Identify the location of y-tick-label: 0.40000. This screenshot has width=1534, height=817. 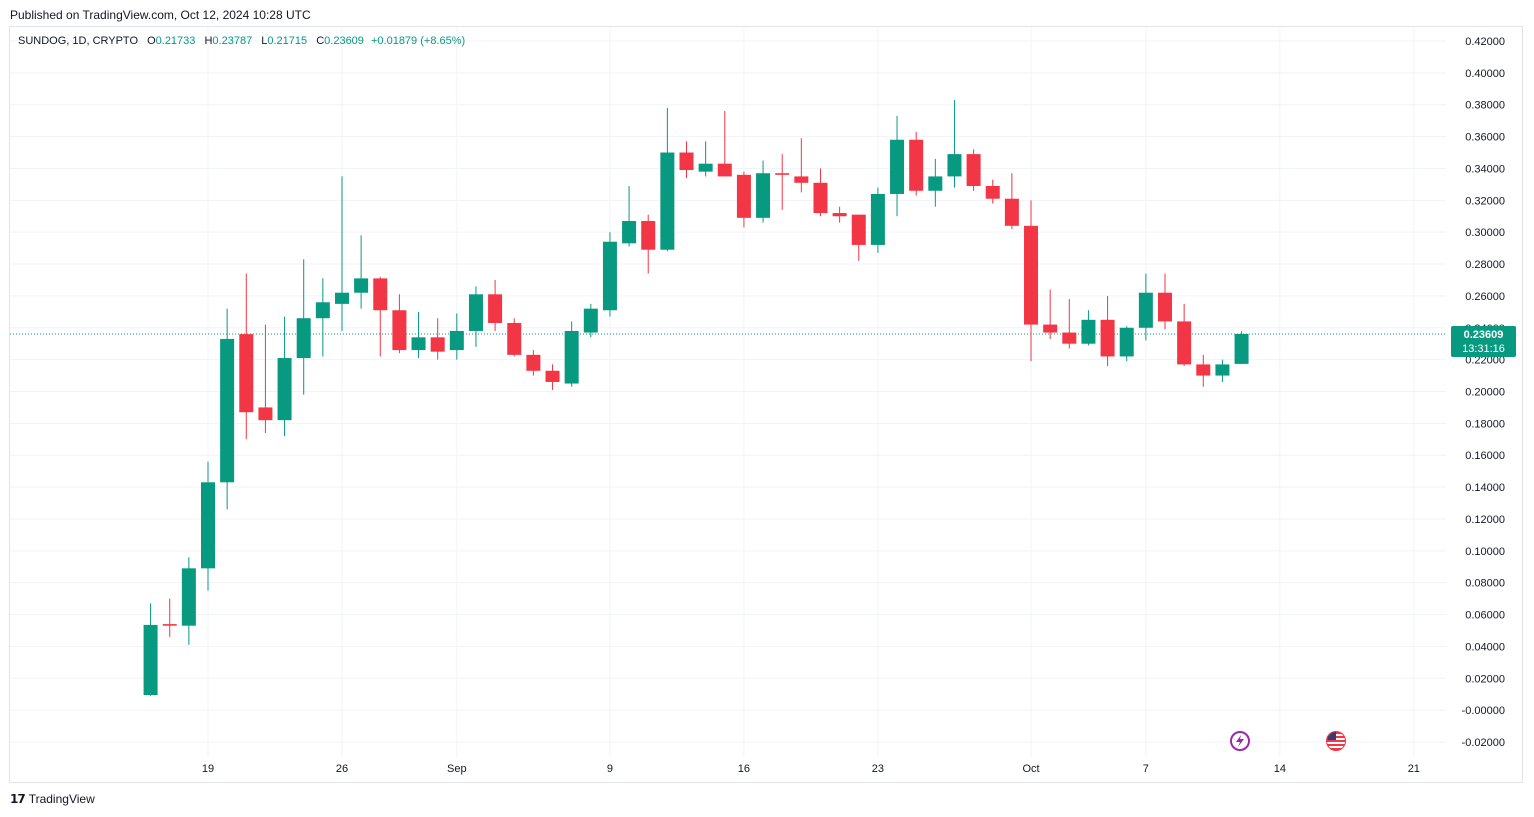
(1485, 74).